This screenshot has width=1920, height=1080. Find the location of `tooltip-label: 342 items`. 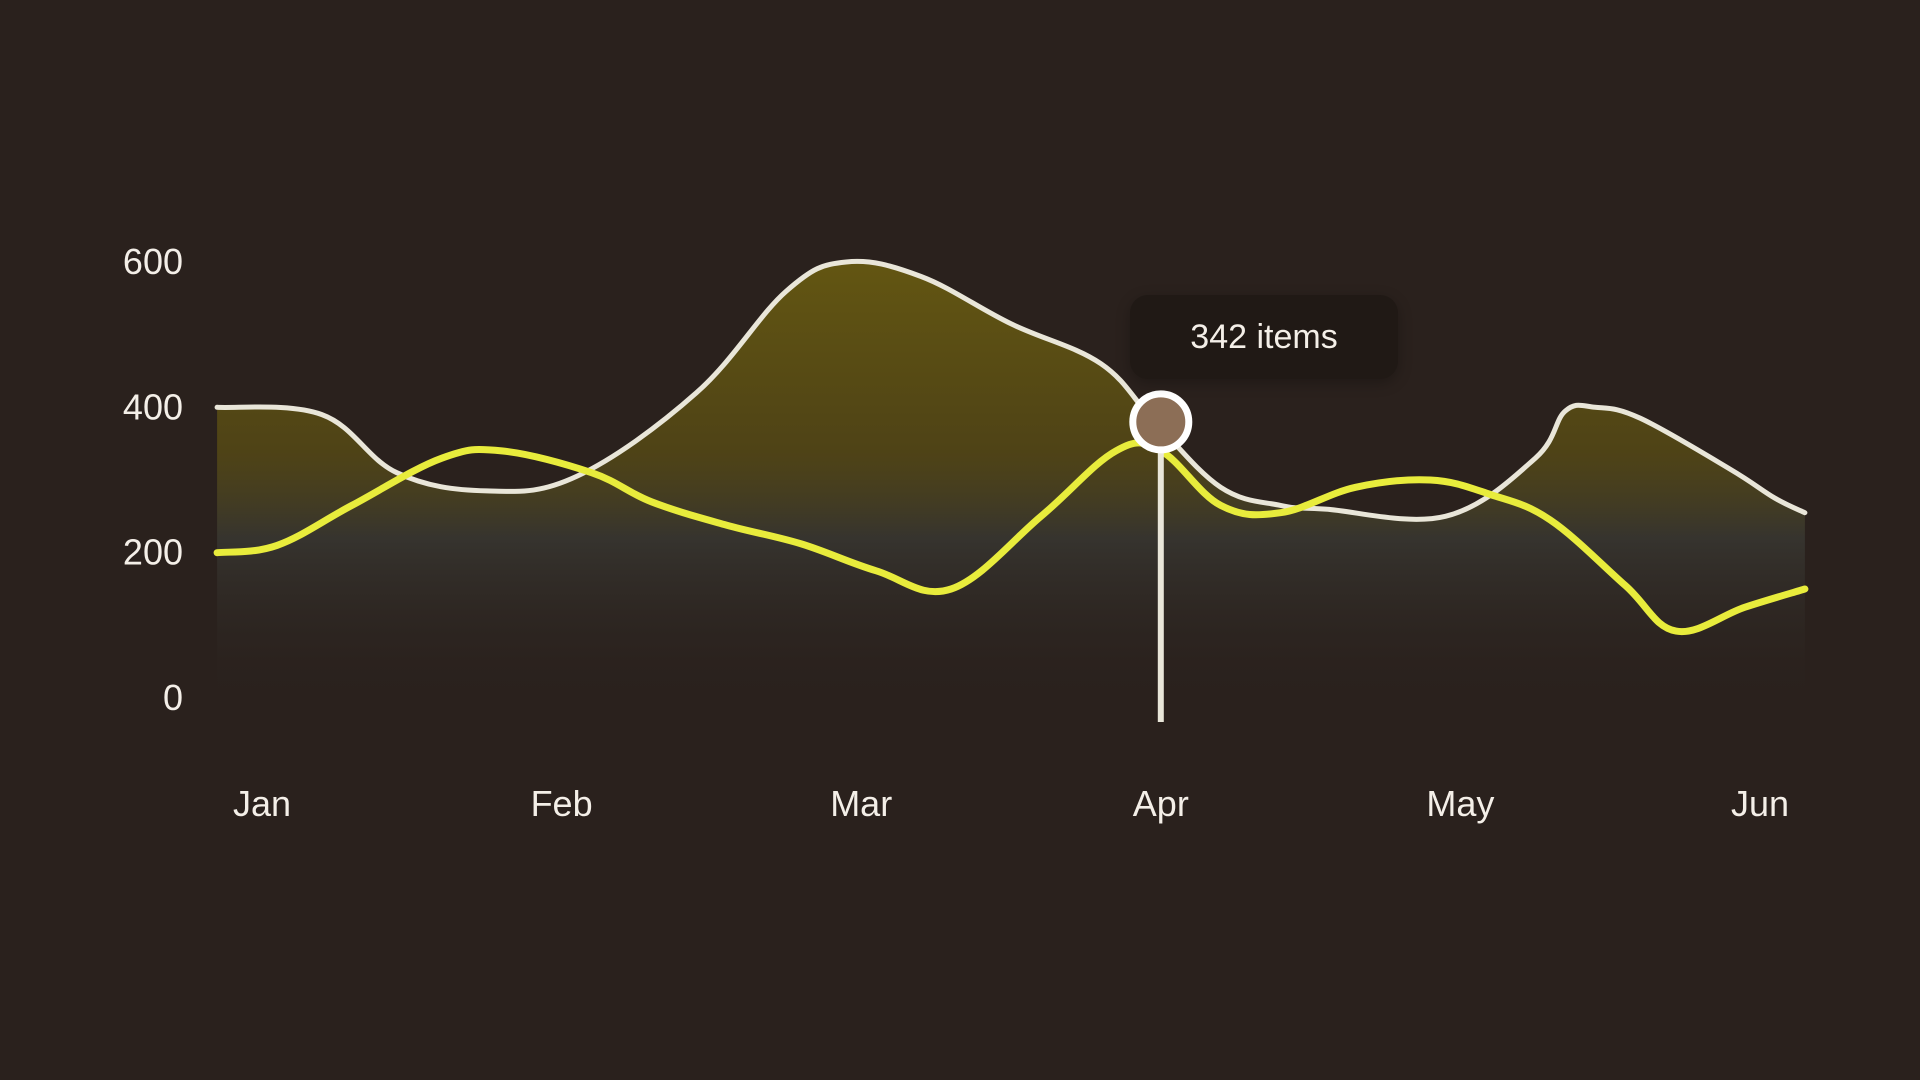

tooltip-label: 342 items is located at coordinates (1264, 337).